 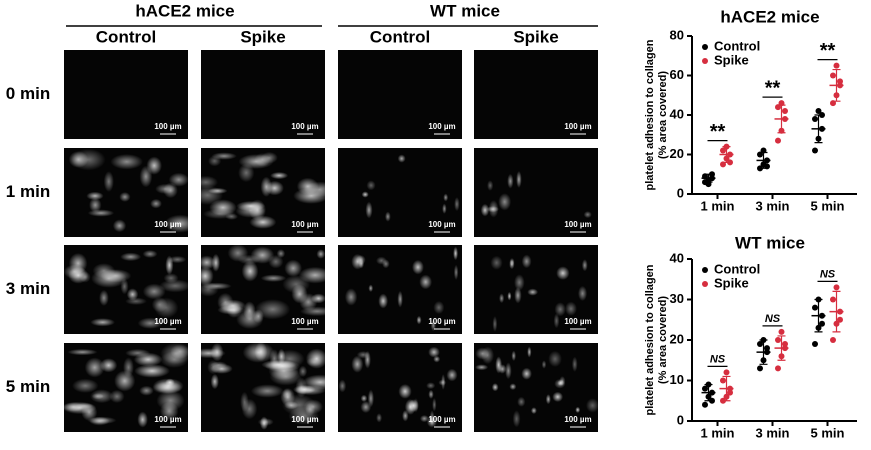 What do you see at coordinates (677, 298) in the screenshot?
I see `y-tick-label: 30` at bounding box center [677, 298].